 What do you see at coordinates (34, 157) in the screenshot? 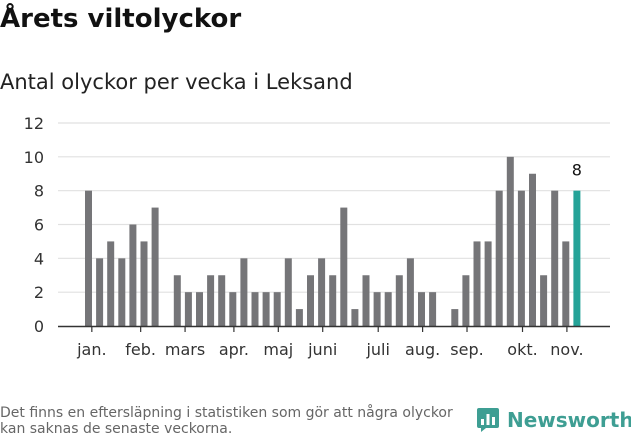
I see `y-tick-label: 10` at bounding box center [34, 157].